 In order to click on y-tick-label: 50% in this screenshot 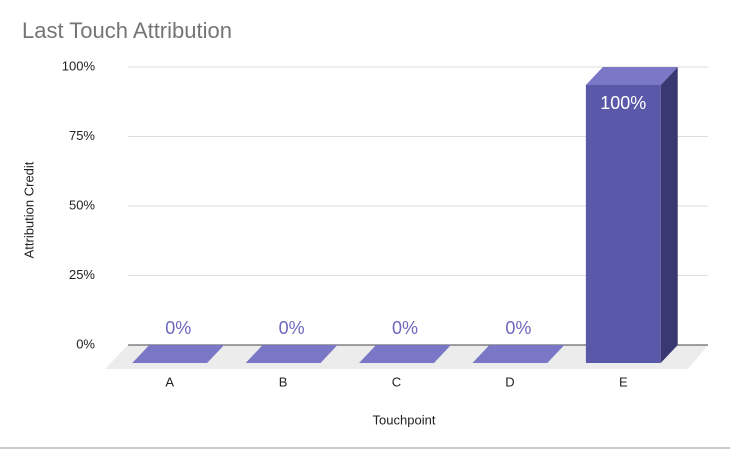, I will do `click(82, 204)`.